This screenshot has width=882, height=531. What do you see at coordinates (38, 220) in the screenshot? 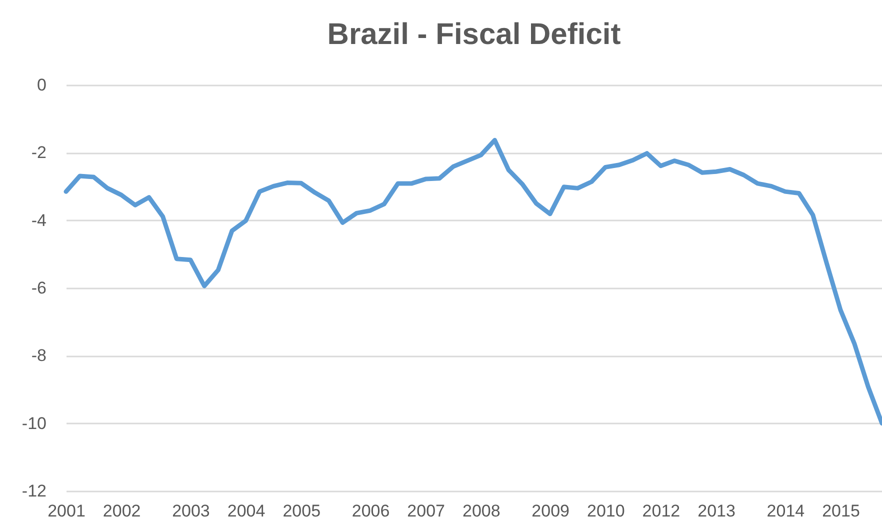
I see `y-tick-label: -4` at bounding box center [38, 220].